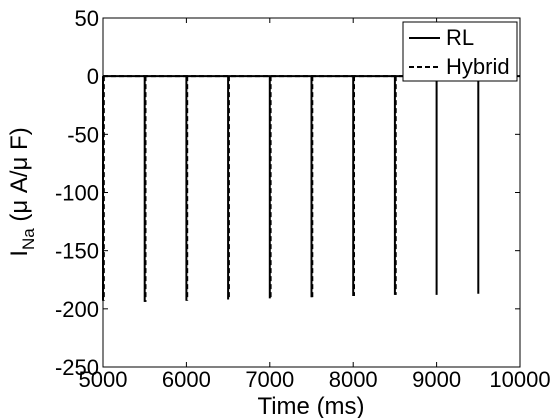 The image size is (559, 418). What do you see at coordinates (353, 379) in the screenshot?
I see `x-tick-label: 8000` at bounding box center [353, 379].